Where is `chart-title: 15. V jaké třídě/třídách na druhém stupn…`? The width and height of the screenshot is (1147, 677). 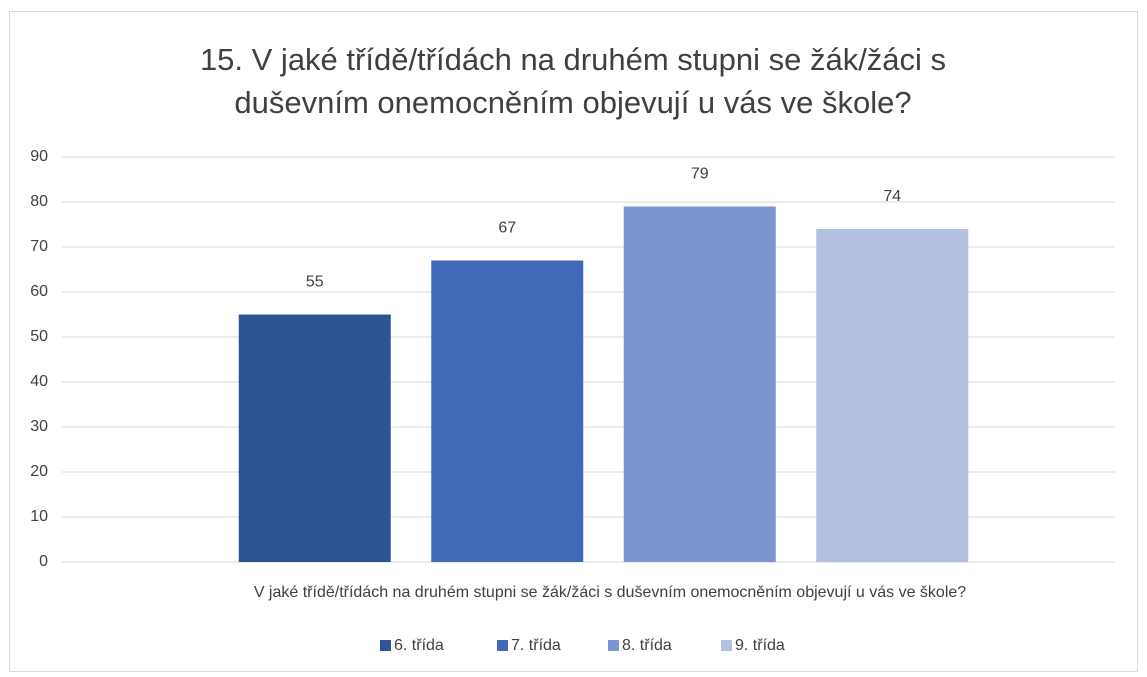 chart-title: 15. V jaké třídě/třídách na druhém stupn… is located at coordinates (573, 81).